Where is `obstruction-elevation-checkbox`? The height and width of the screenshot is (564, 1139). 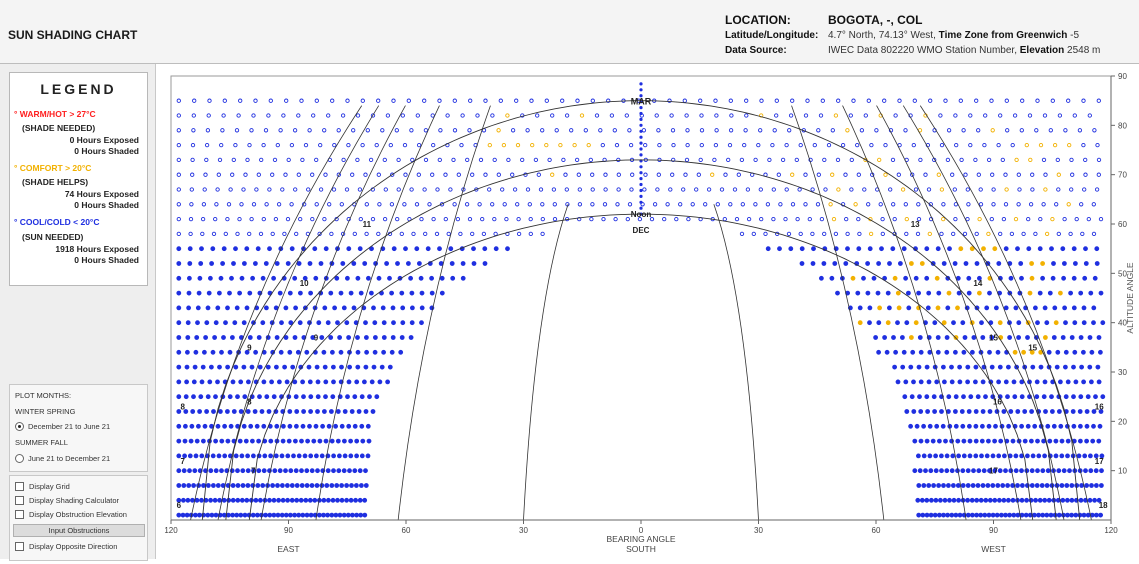
obstruction-elevation-checkbox is located at coordinates (19, 514).